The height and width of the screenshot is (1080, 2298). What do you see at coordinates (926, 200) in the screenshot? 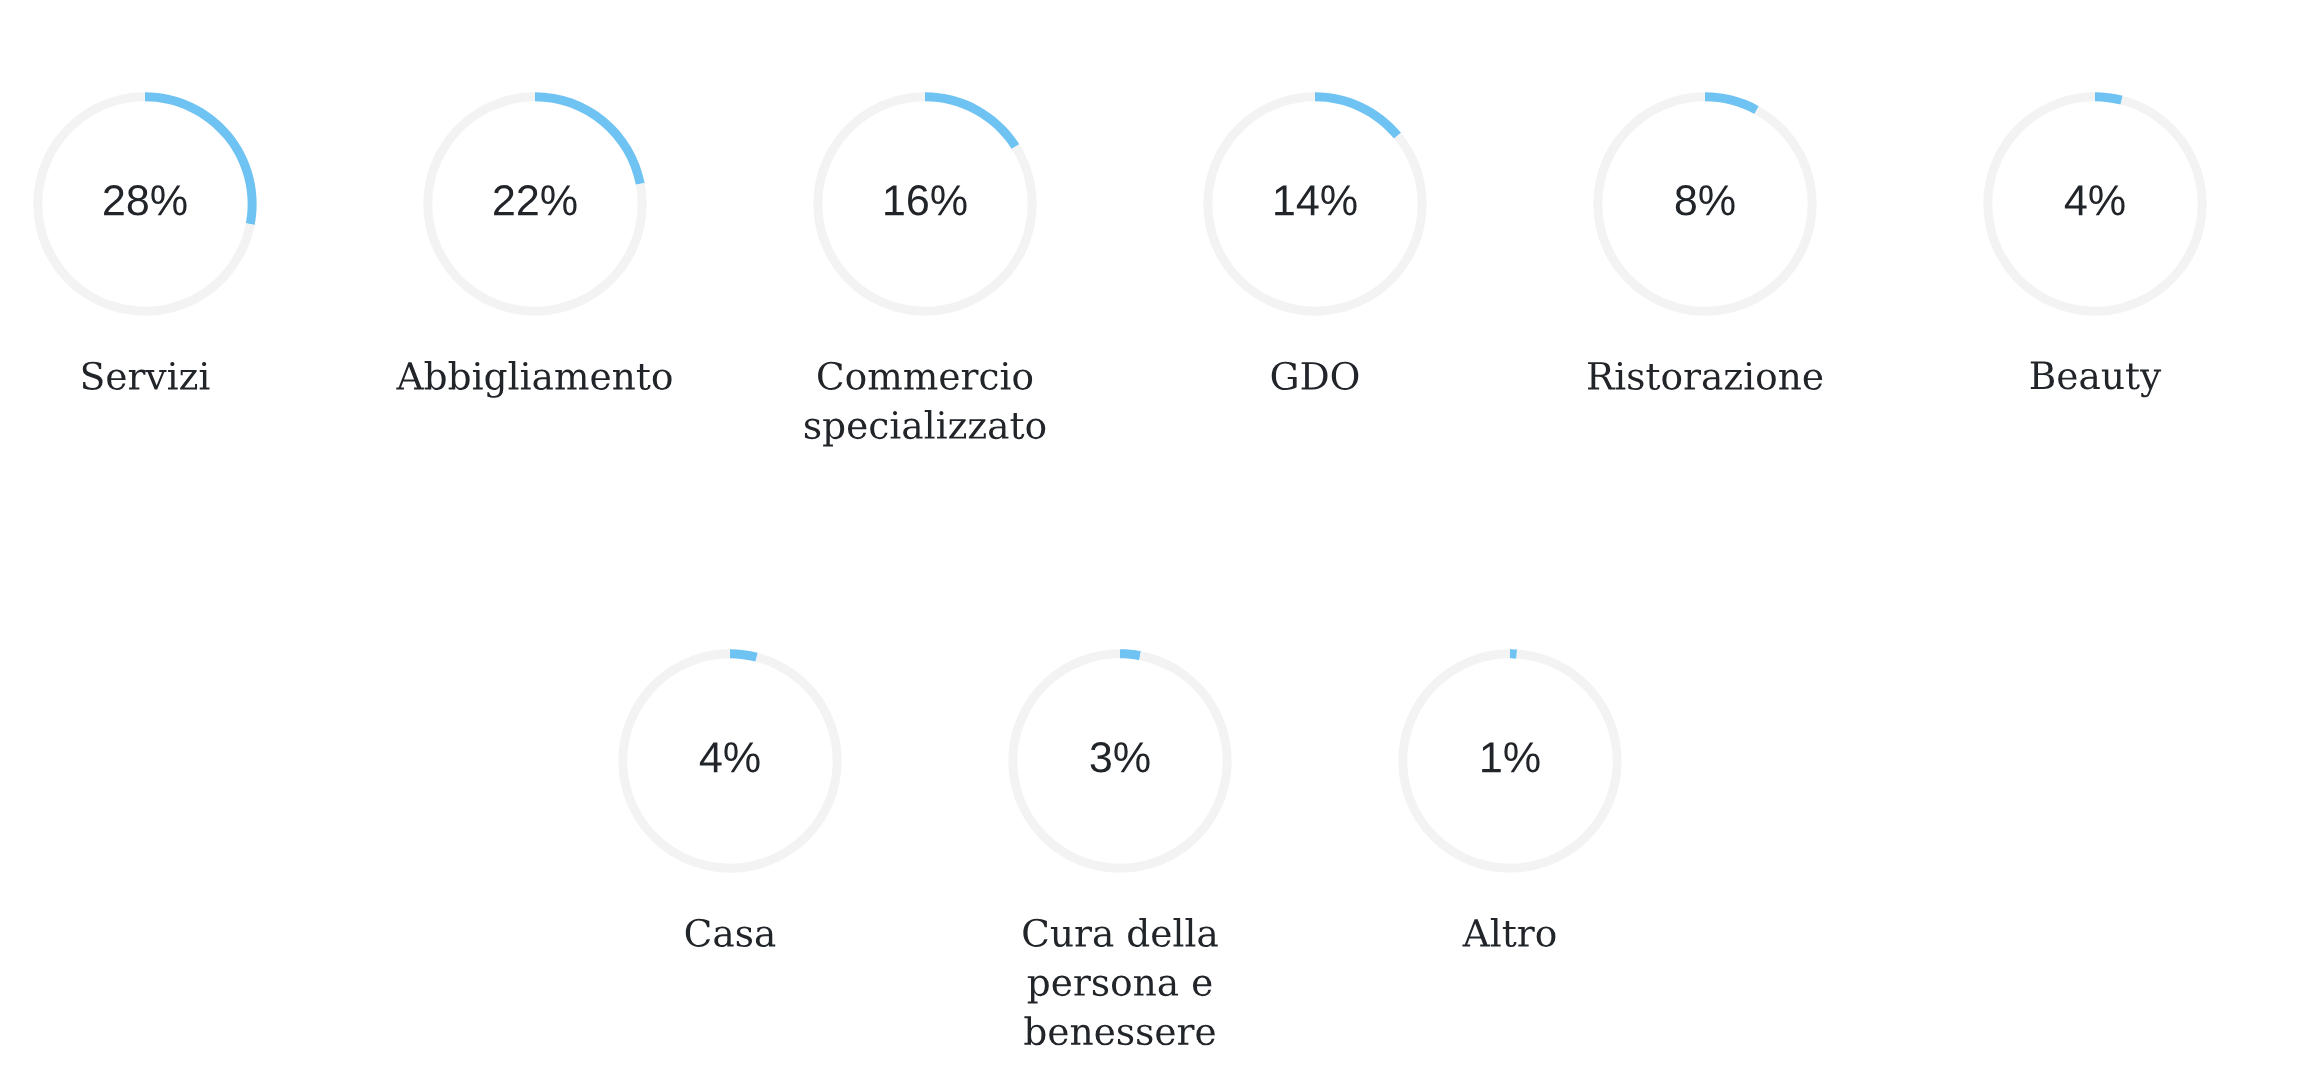
I see `text: 16%` at bounding box center [926, 200].